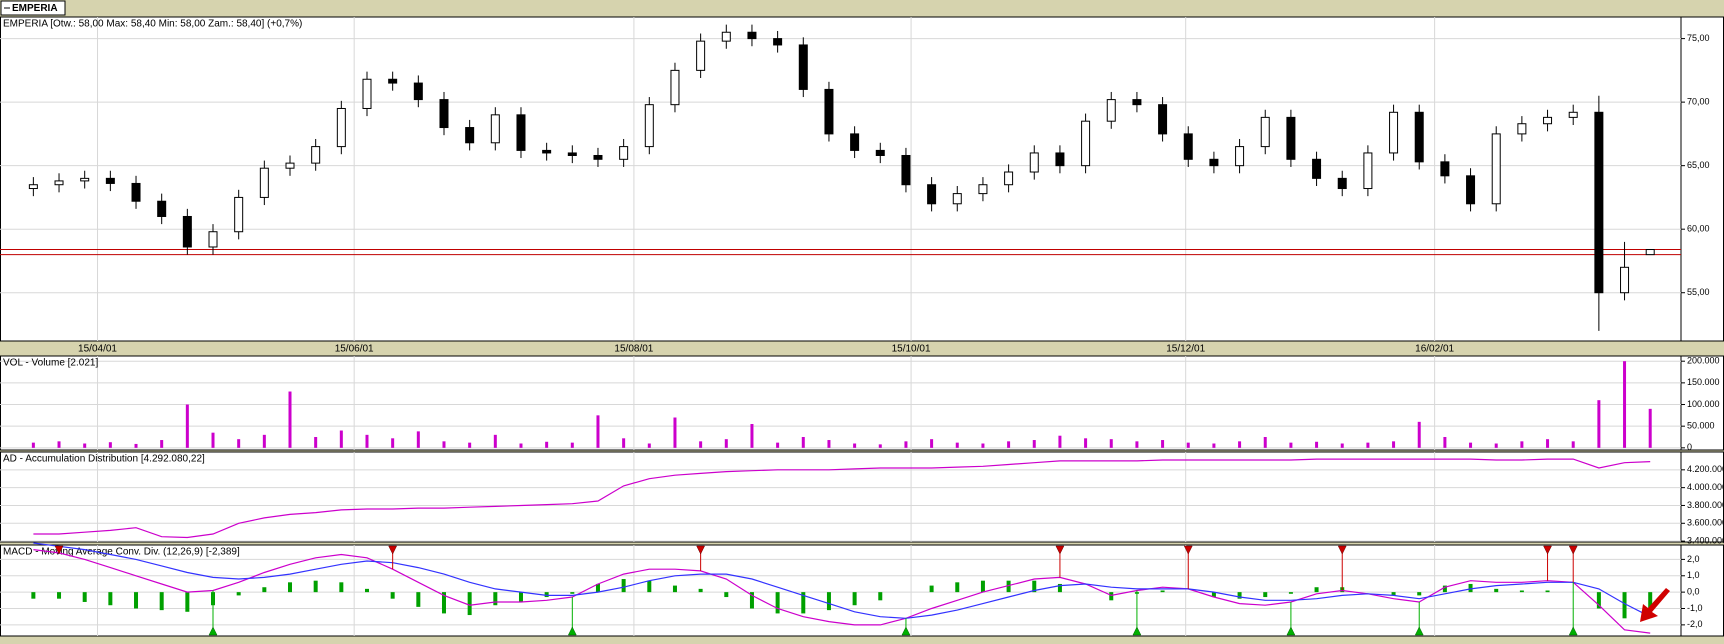 Image resolution: width=1724 pixels, height=644 pixels. Describe the element at coordinates (1703, 404) in the screenshot. I see `y-tick-label: 100.000` at that location.